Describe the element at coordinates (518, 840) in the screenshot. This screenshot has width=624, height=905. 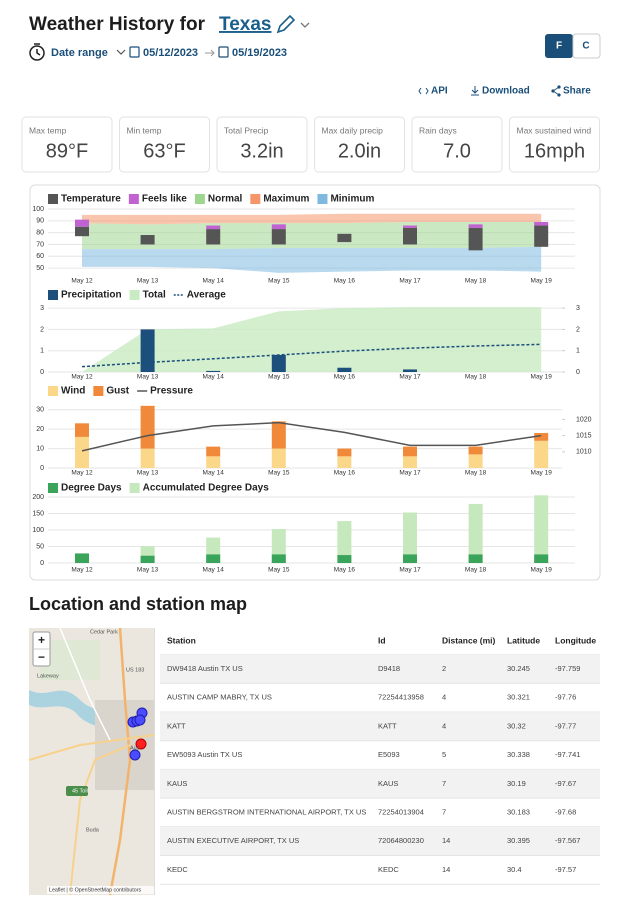
I see `table-cell: 30.395` at that location.